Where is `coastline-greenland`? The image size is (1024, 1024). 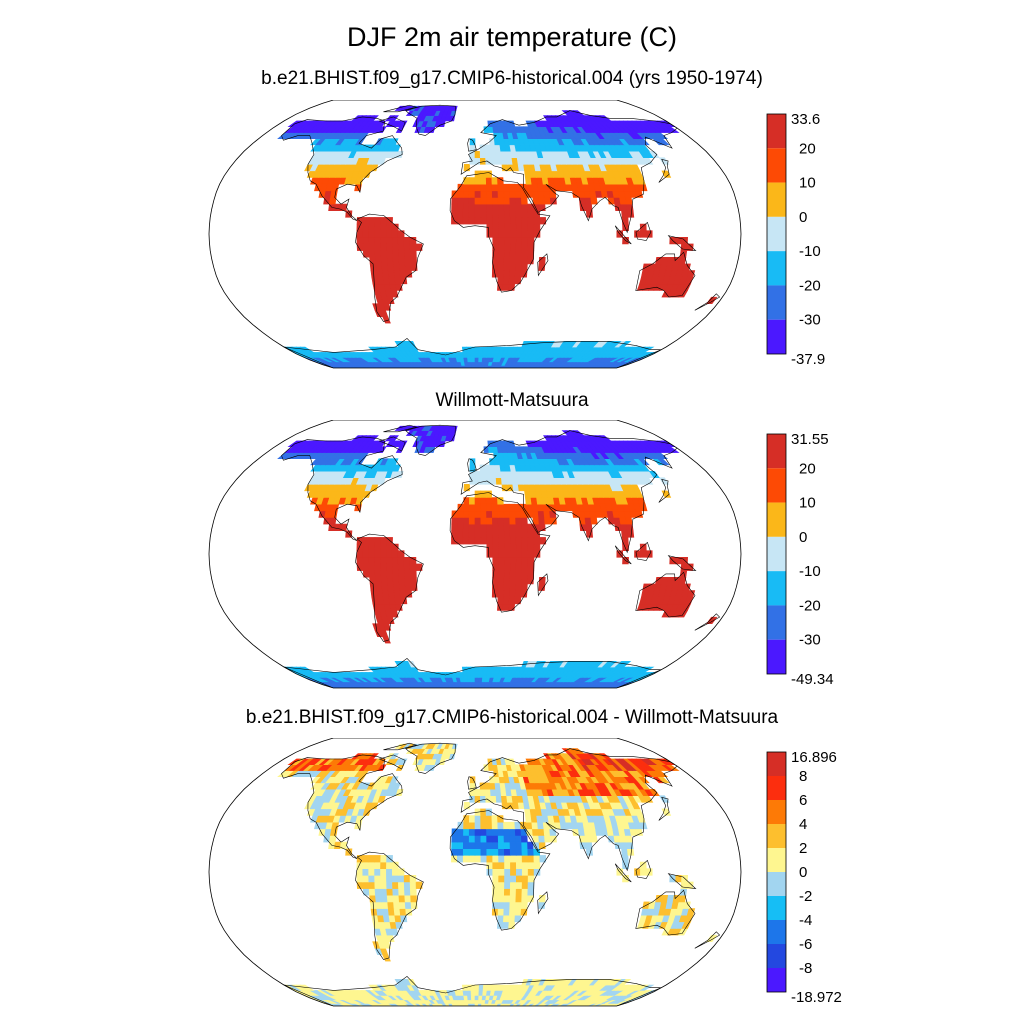
coastline-greenland is located at coordinates (430, 120).